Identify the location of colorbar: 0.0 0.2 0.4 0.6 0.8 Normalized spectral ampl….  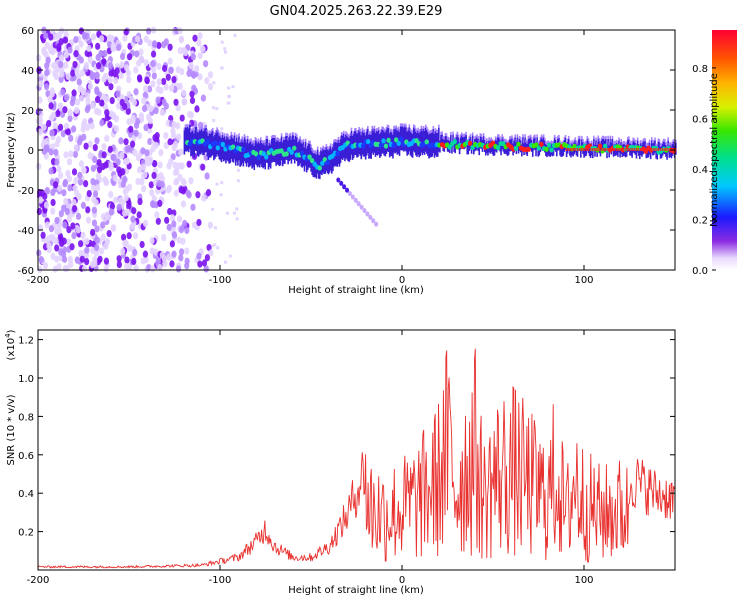
(714, 153).